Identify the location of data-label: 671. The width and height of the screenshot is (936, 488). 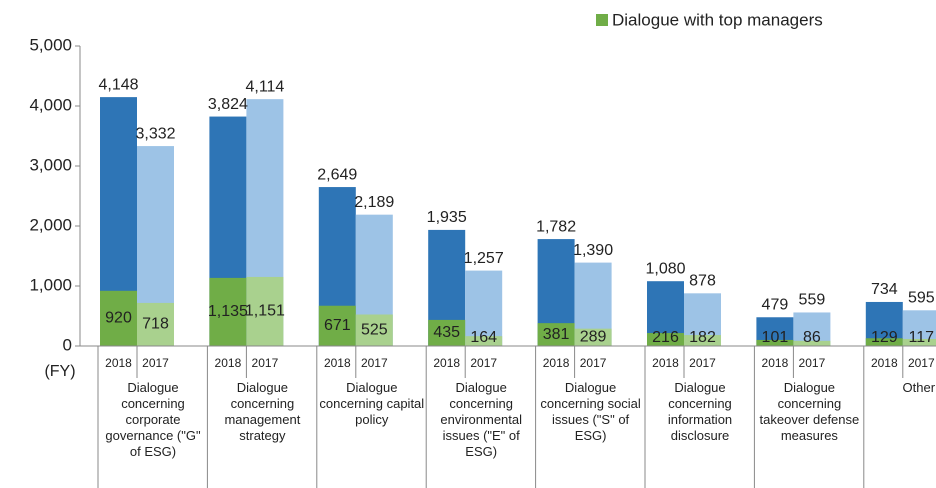
(337, 325).